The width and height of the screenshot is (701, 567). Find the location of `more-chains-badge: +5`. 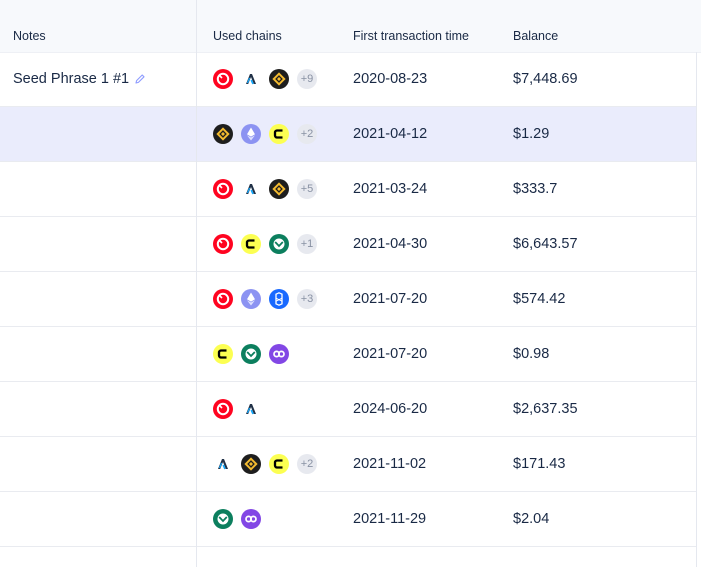

more-chains-badge: +5 is located at coordinates (307, 189).